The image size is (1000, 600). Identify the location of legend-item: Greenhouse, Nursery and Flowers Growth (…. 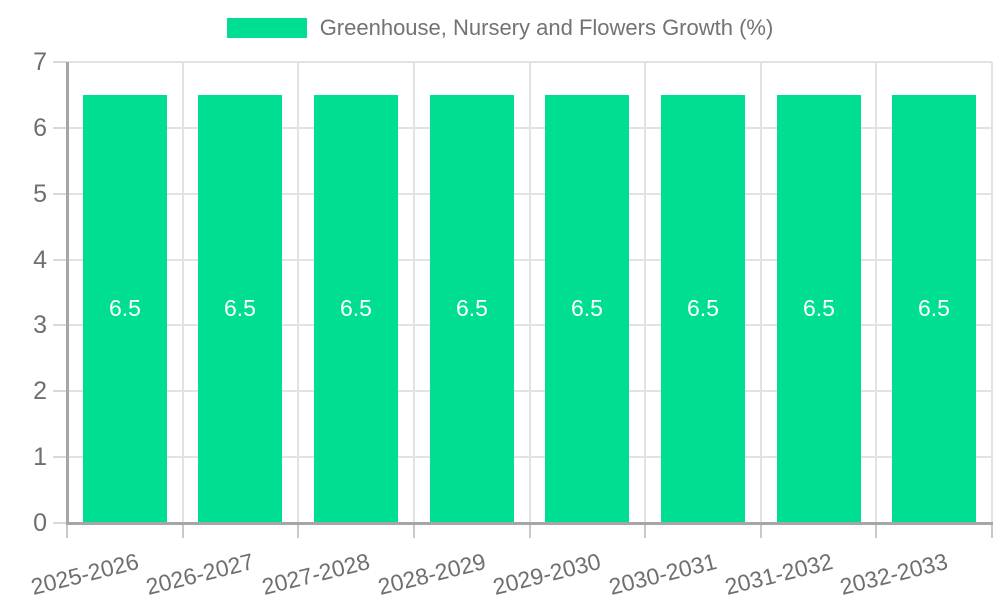
(500, 28).